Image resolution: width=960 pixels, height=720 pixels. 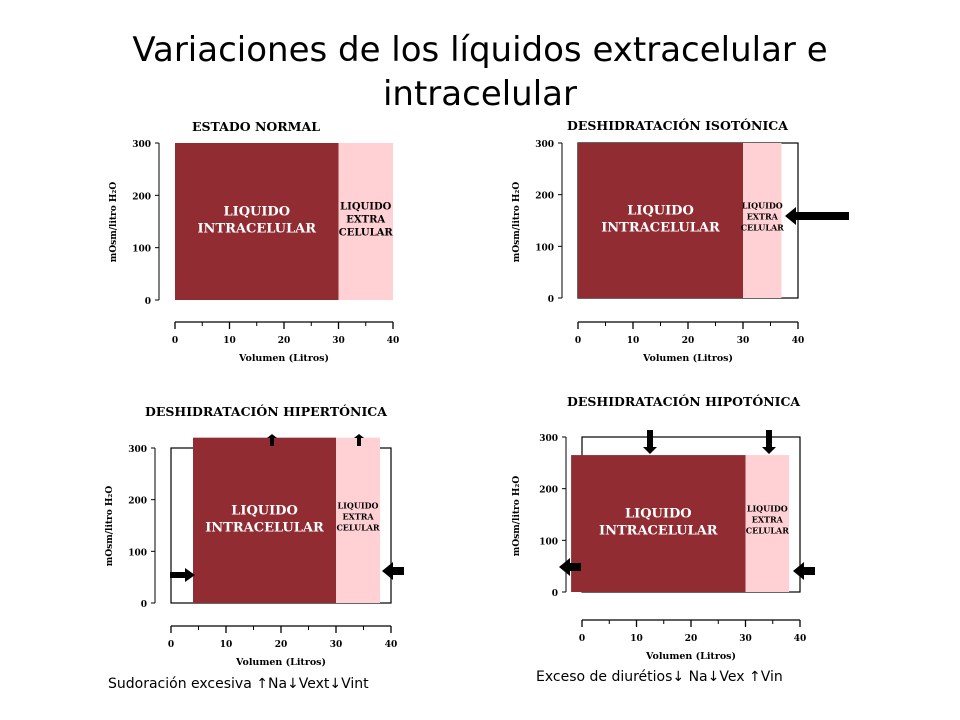 What do you see at coordinates (817, 216) in the screenshot?
I see `big-left-arrow-icon` at bounding box center [817, 216].